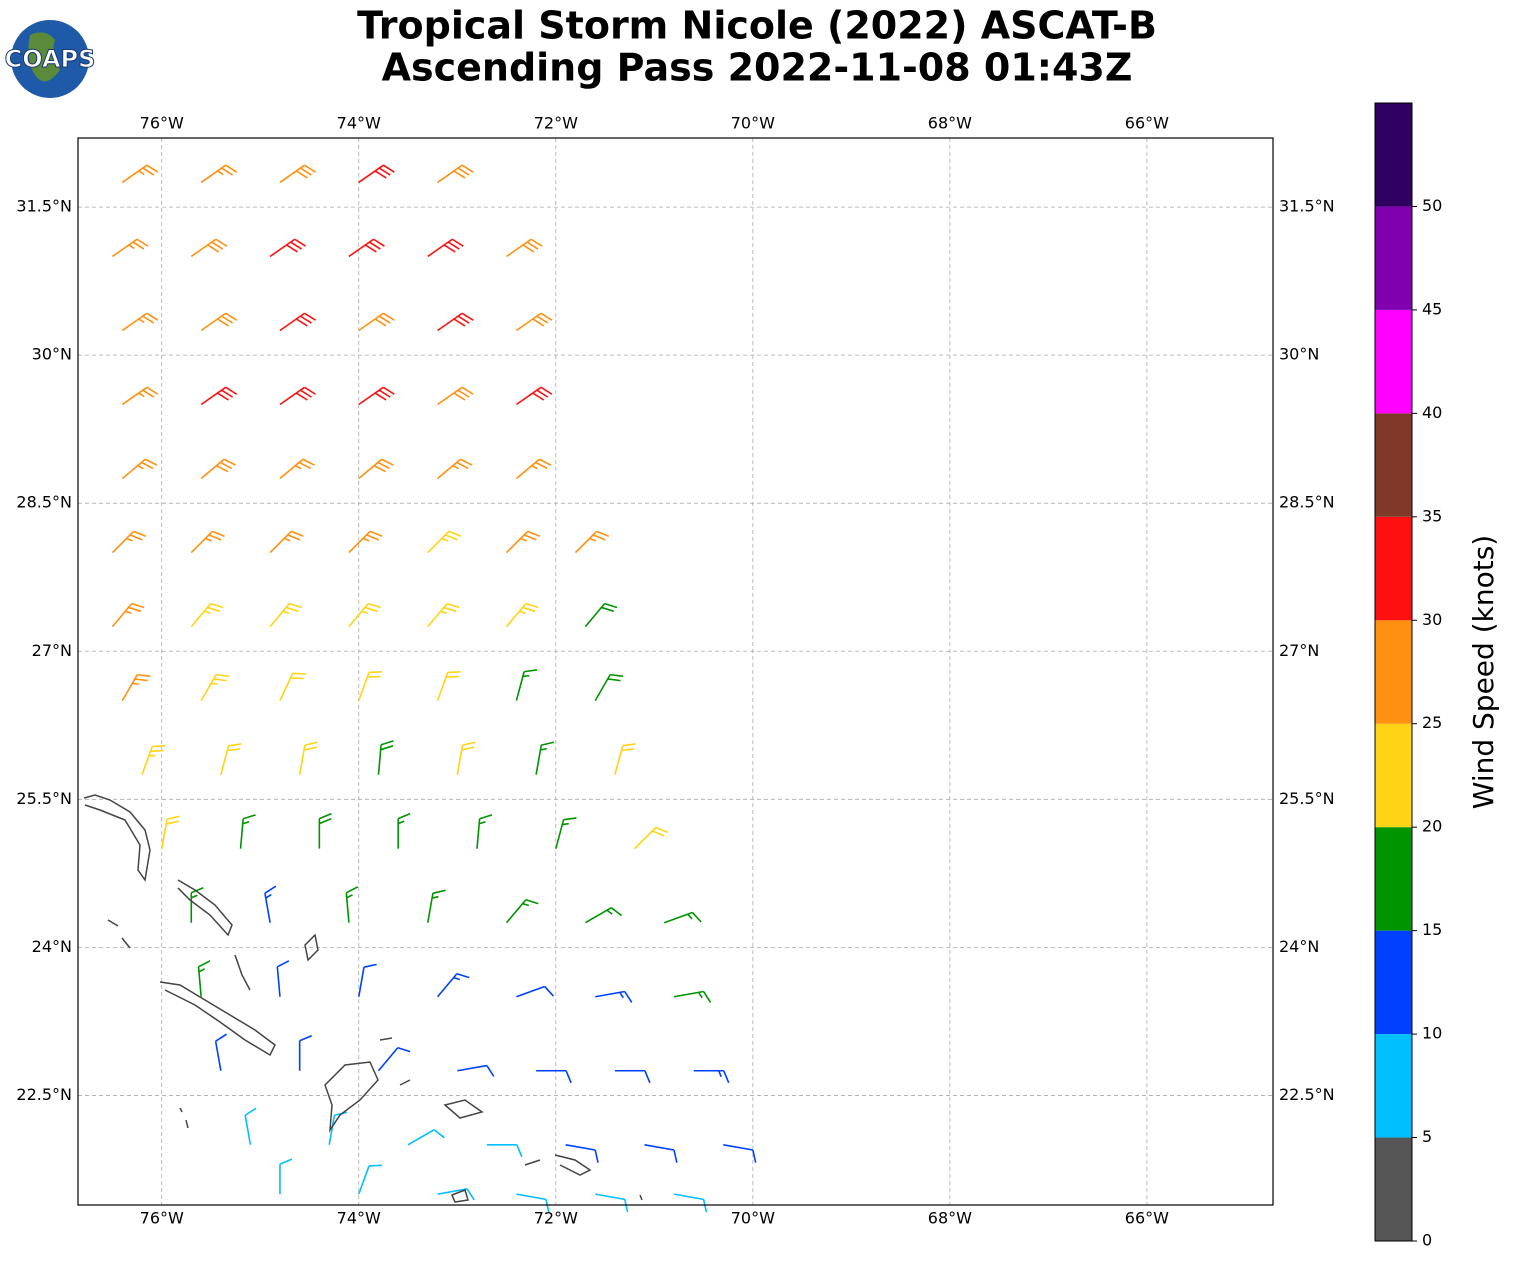  Describe the element at coordinates (1299, 946) in the screenshot. I see `y-tick-label: 24°N` at that location.